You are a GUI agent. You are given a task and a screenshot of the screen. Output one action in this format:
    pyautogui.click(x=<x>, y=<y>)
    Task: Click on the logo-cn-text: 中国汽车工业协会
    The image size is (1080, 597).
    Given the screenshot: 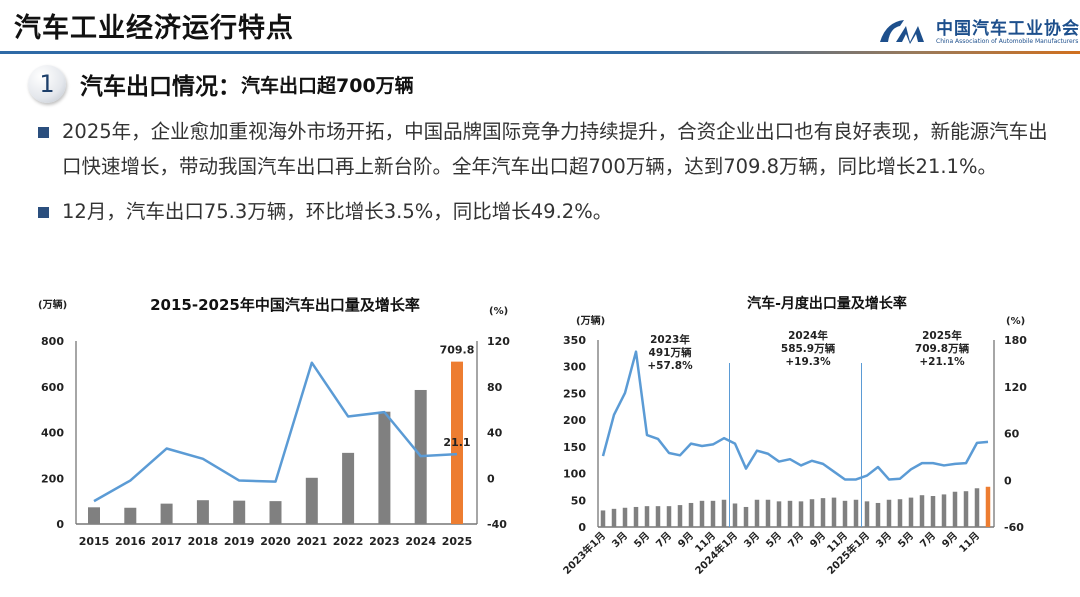 What is the action you would take?
    pyautogui.click(x=1008, y=29)
    